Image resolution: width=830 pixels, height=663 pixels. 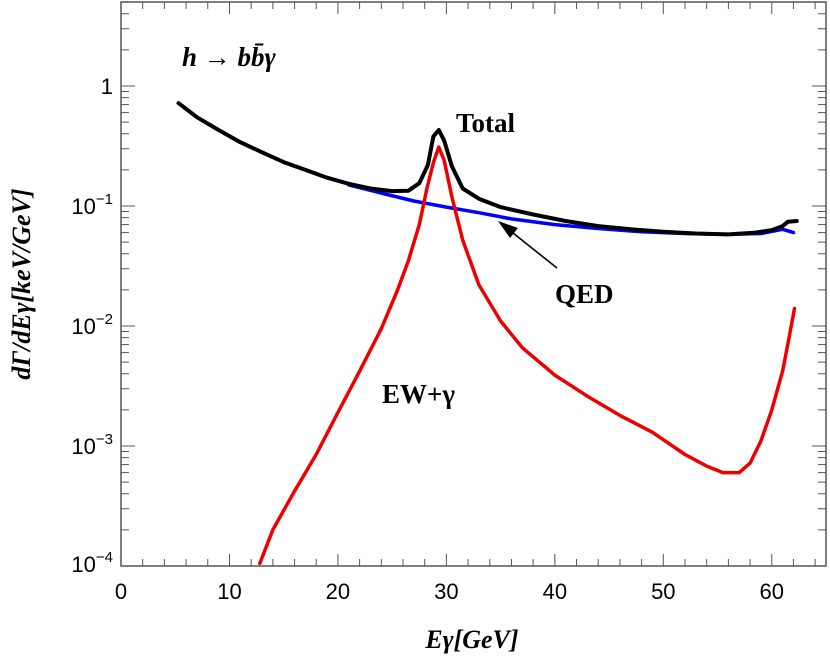 I want to click on total-label: Total, so click(x=486, y=123).